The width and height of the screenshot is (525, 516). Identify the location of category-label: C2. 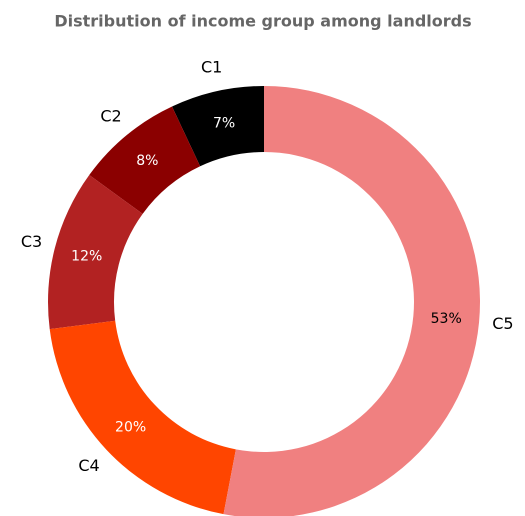
(110, 116).